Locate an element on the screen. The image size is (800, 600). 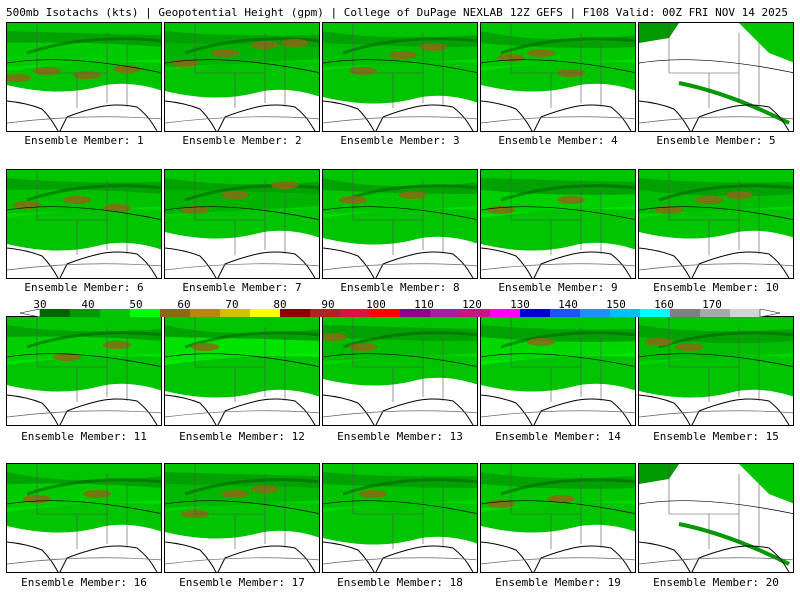
colorbar-tick-label: 80 is located at coordinates (280, 304).